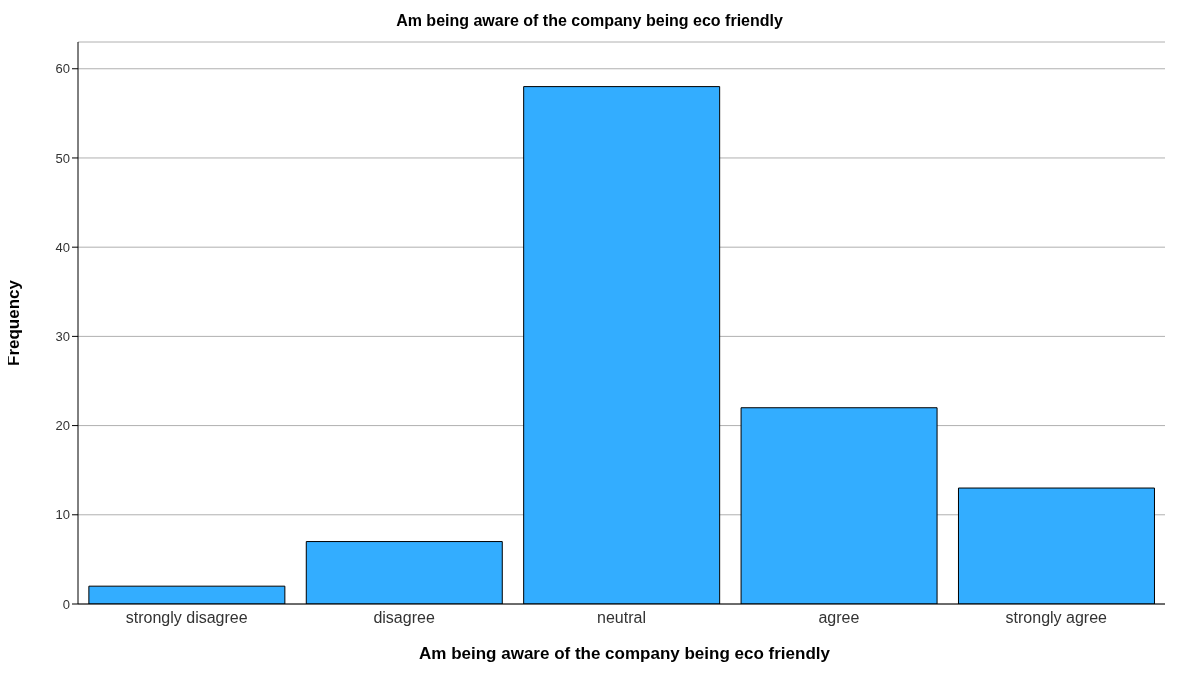 The height and width of the screenshot is (684, 1179). Describe the element at coordinates (14, 322) in the screenshot. I see `y-axis-title: Frequency` at that location.